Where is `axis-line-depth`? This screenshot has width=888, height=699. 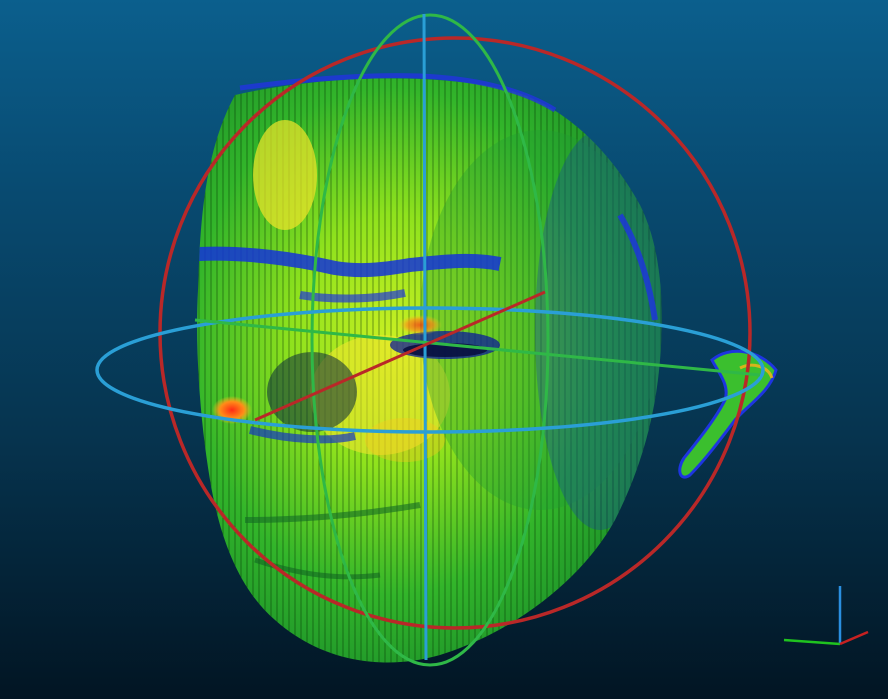 axis-line-depth is located at coordinates (400, 356).